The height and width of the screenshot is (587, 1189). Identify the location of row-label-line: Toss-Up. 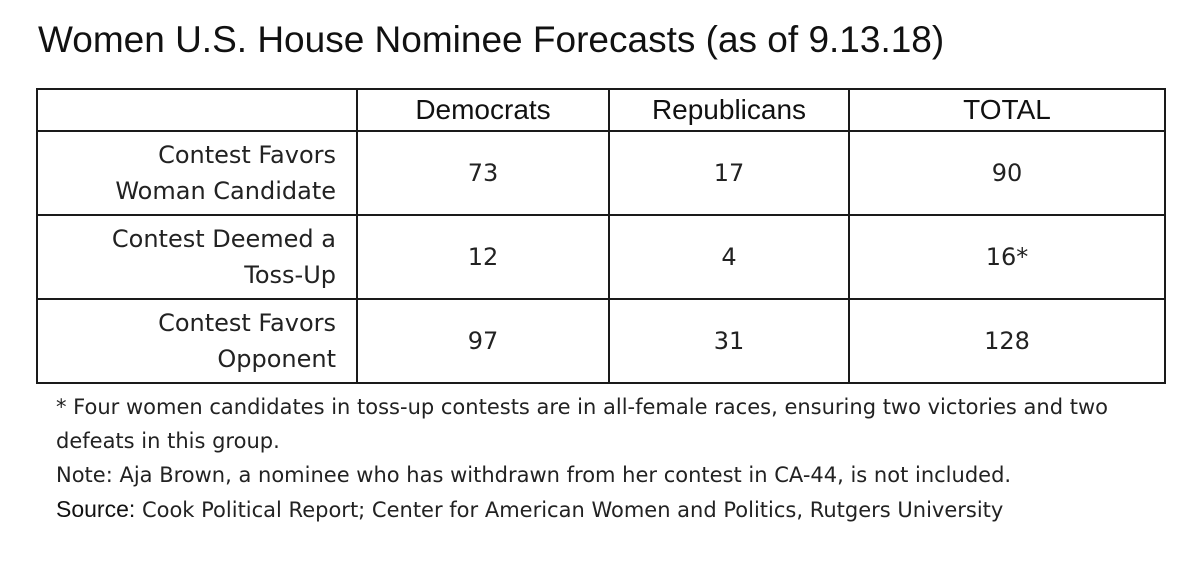
(290, 275).